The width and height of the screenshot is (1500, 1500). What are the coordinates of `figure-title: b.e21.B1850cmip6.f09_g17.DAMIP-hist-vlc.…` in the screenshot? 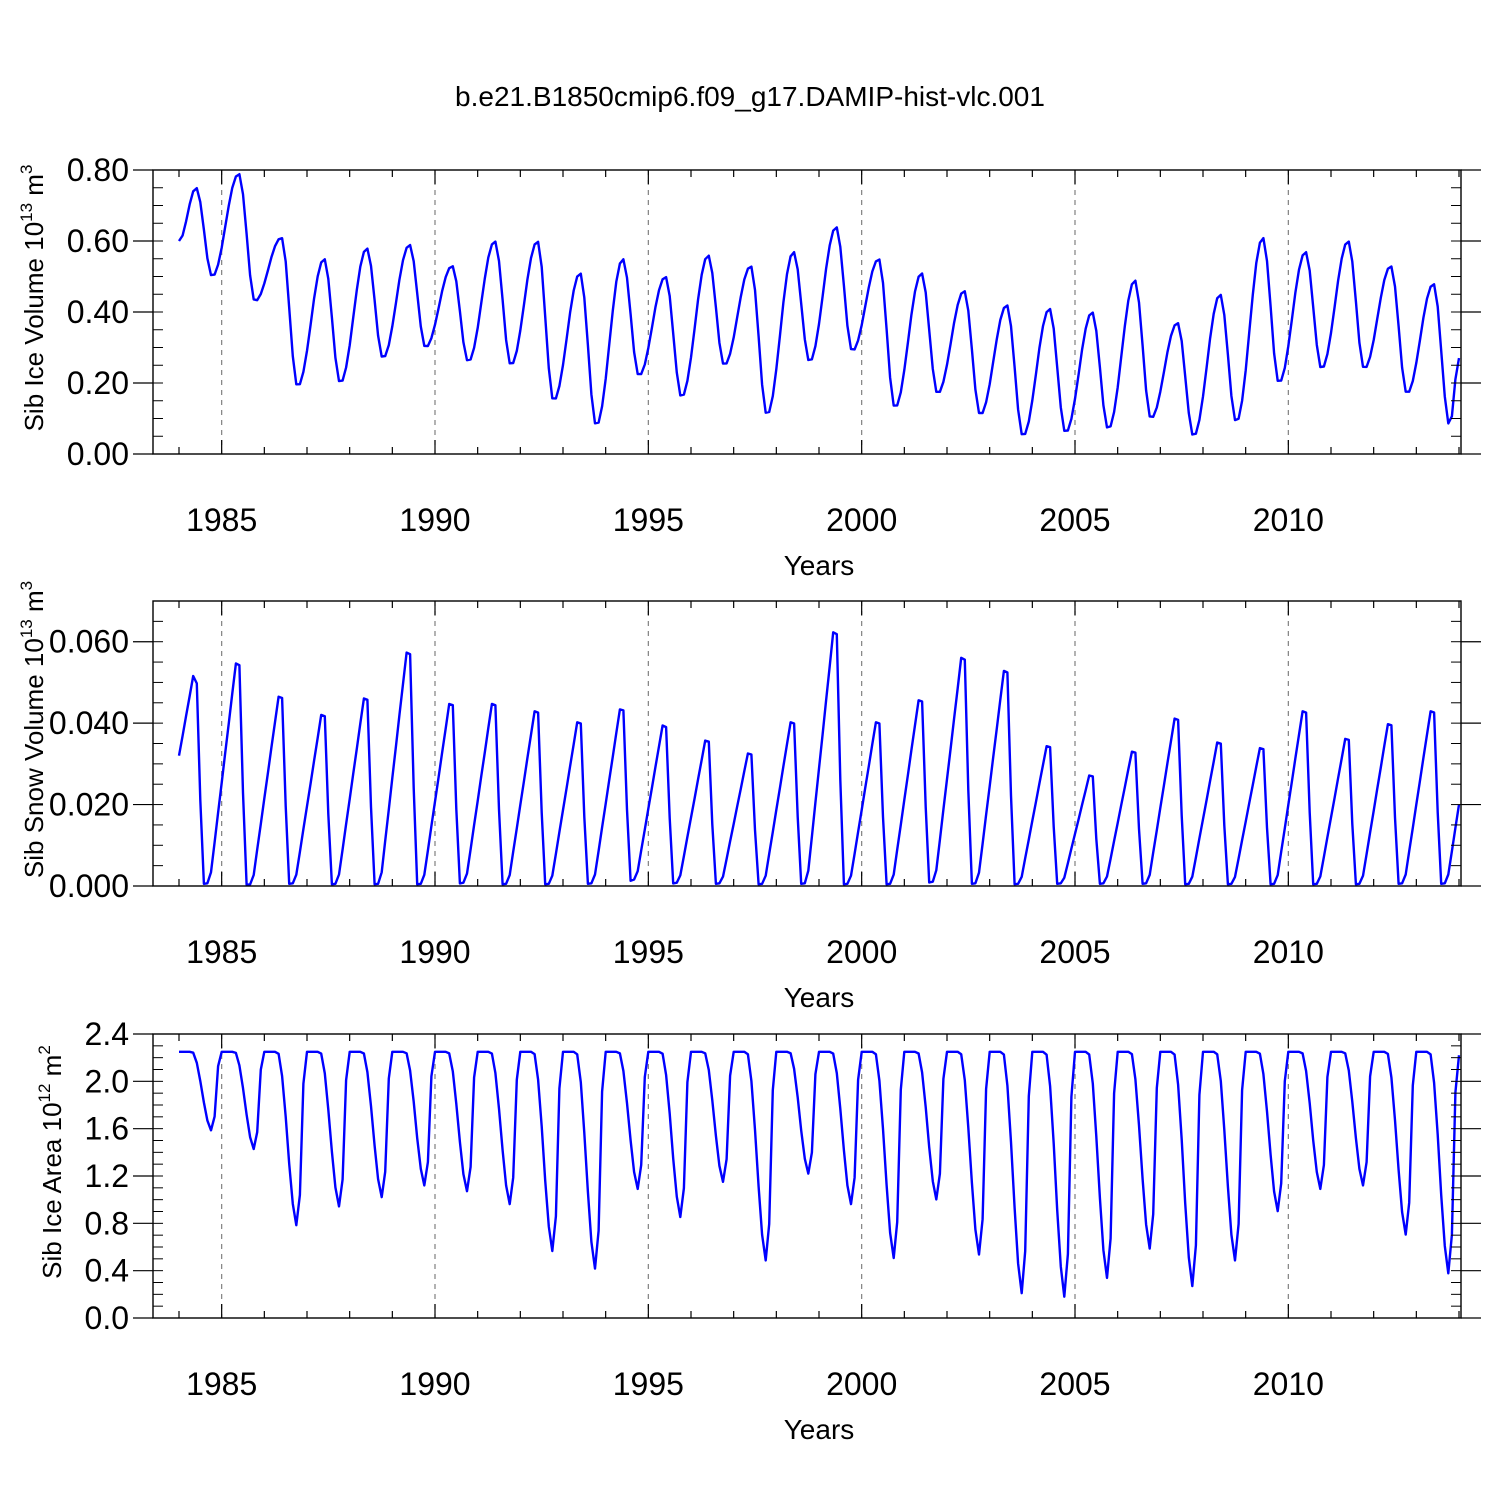 It's located at (750, 96).